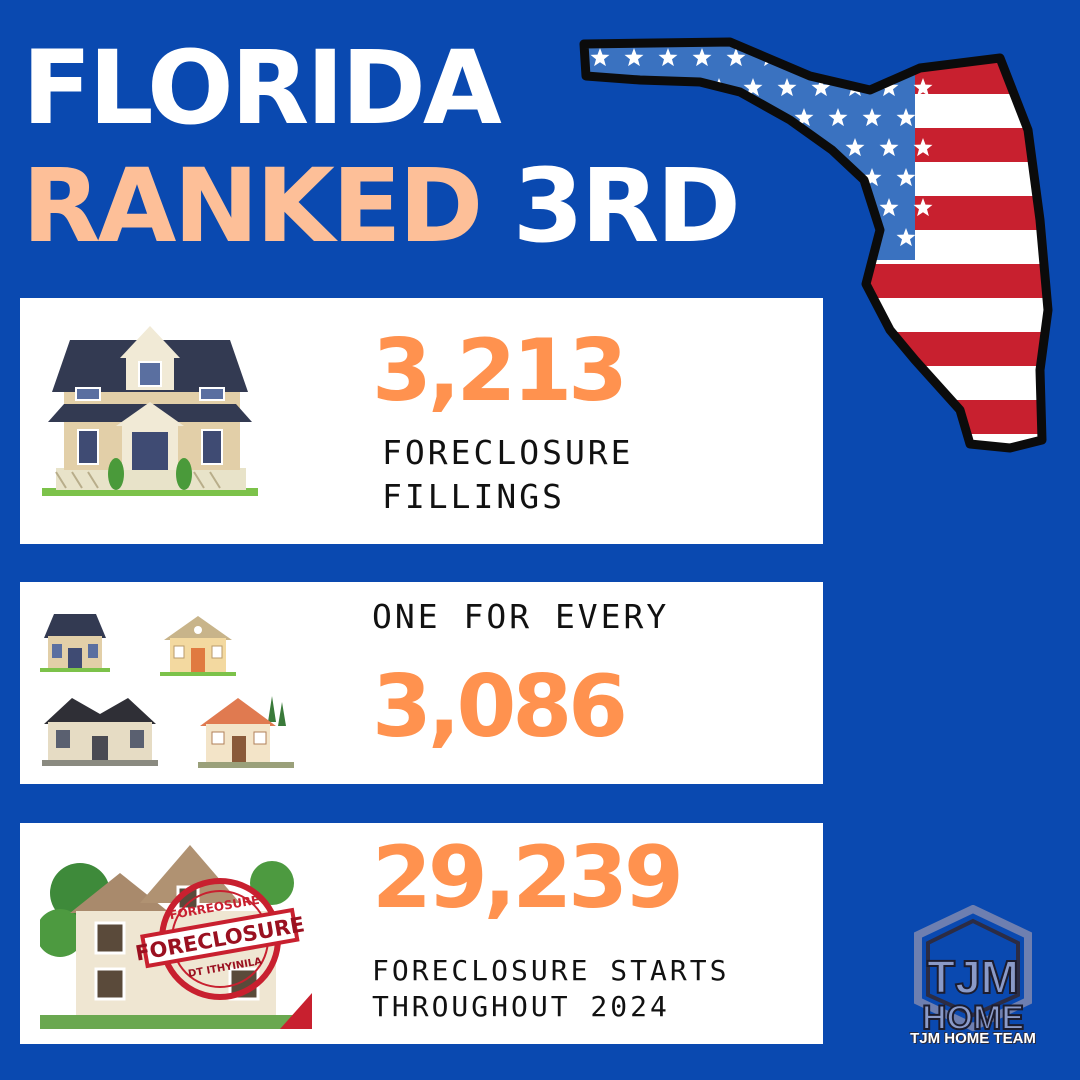 The image size is (1080, 1080). What do you see at coordinates (973, 1038) in the screenshot?
I see `logo-brand-text: TJM HOME TEAM` at bounding box center [973, 1038].